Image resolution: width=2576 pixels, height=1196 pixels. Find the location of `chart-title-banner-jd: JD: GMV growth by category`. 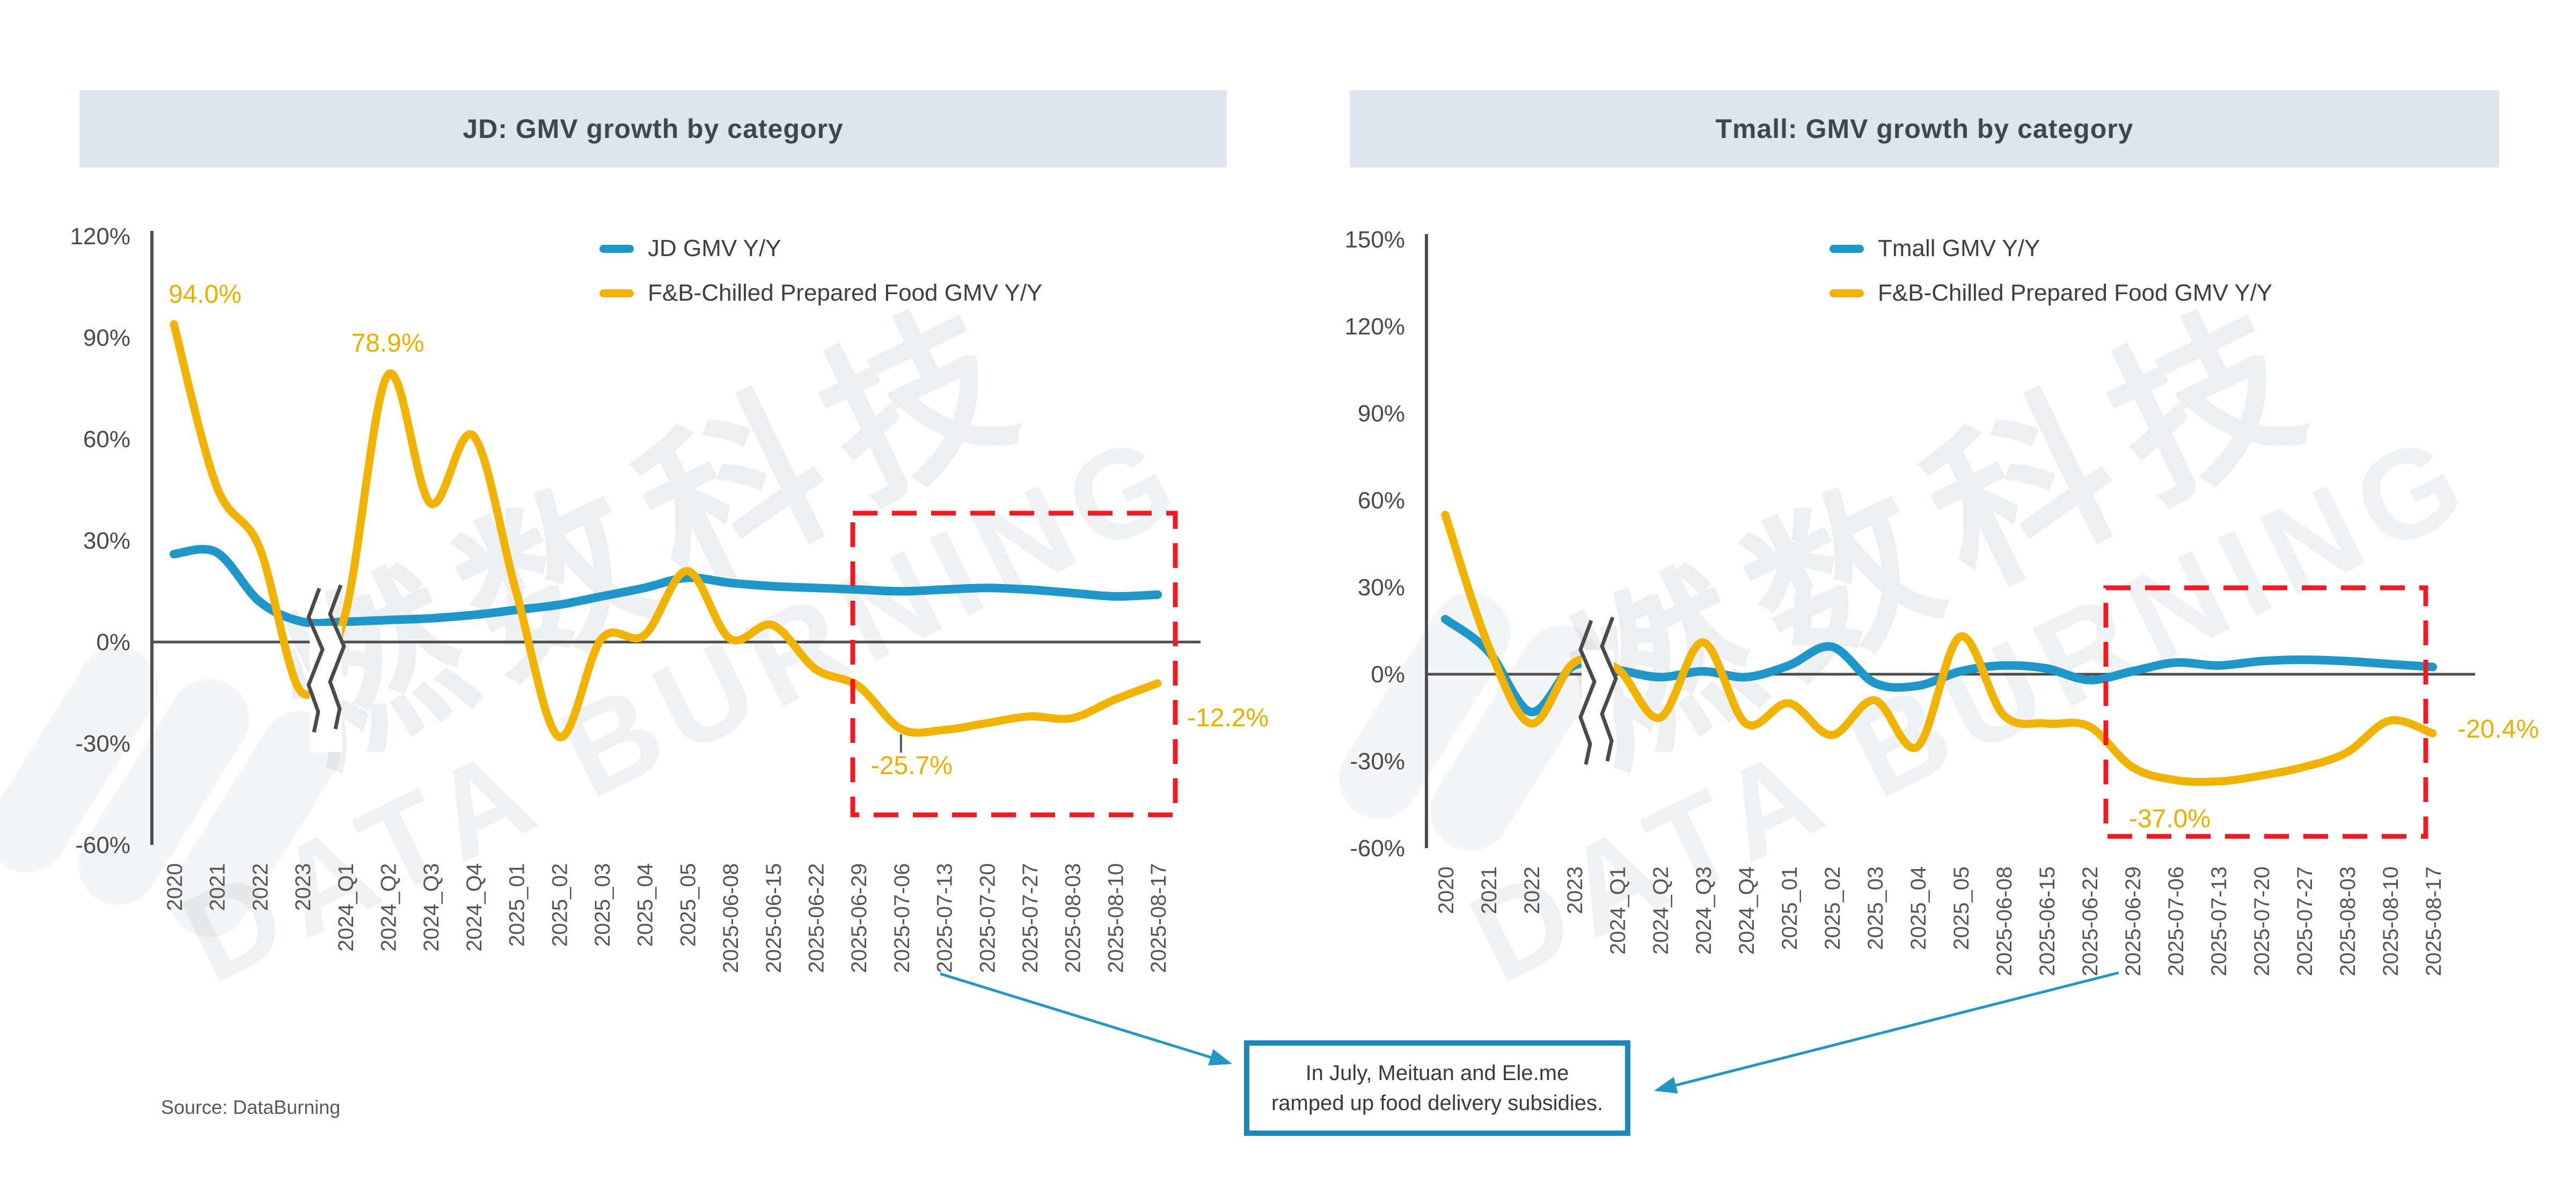

chart-title-banner-jd: JD: GMV growth by category is located at coordinates (653, 128).